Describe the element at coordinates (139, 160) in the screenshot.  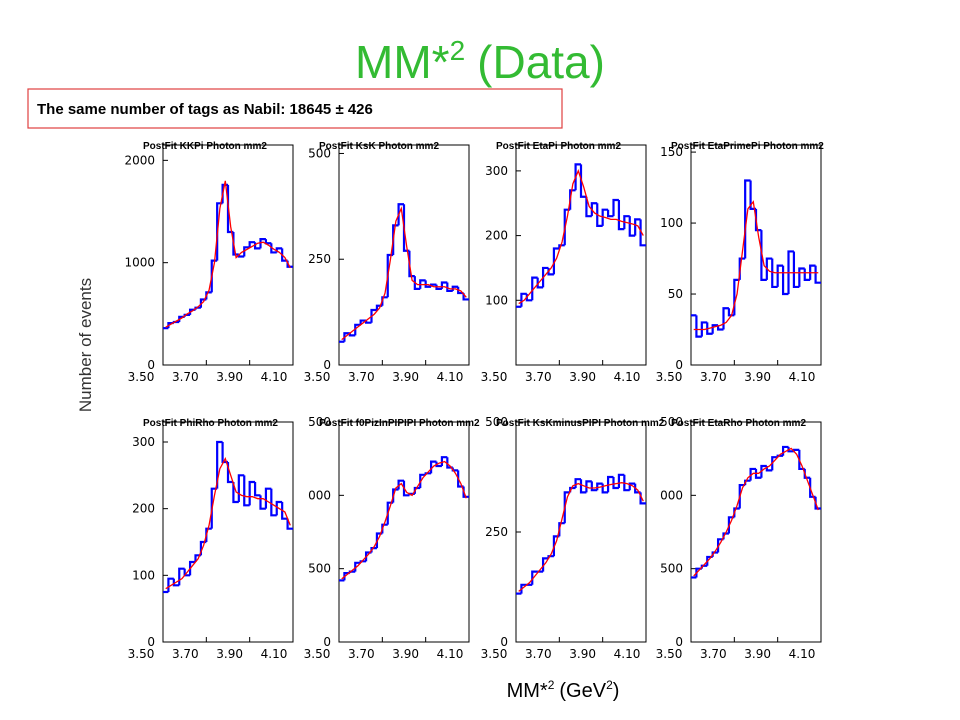
I see `y-tick-label: 2000` at that location.